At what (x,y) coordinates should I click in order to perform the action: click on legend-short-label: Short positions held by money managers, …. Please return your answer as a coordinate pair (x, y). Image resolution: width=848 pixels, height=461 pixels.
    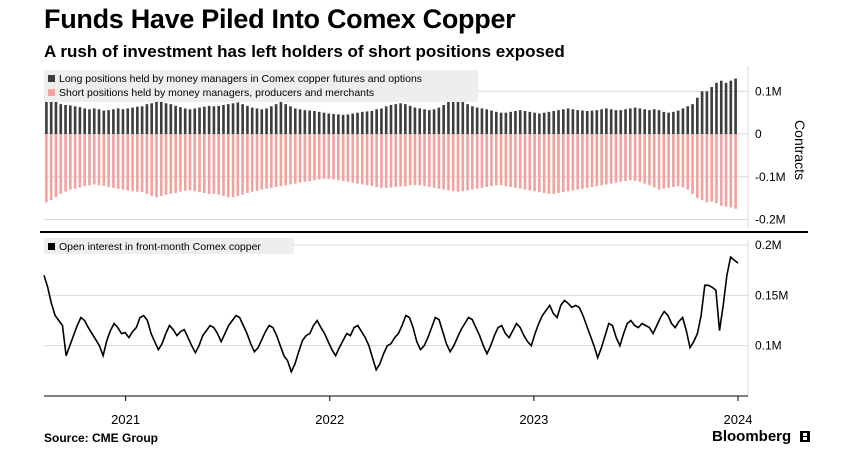
    Looking at the image, I should click on (216, 93).